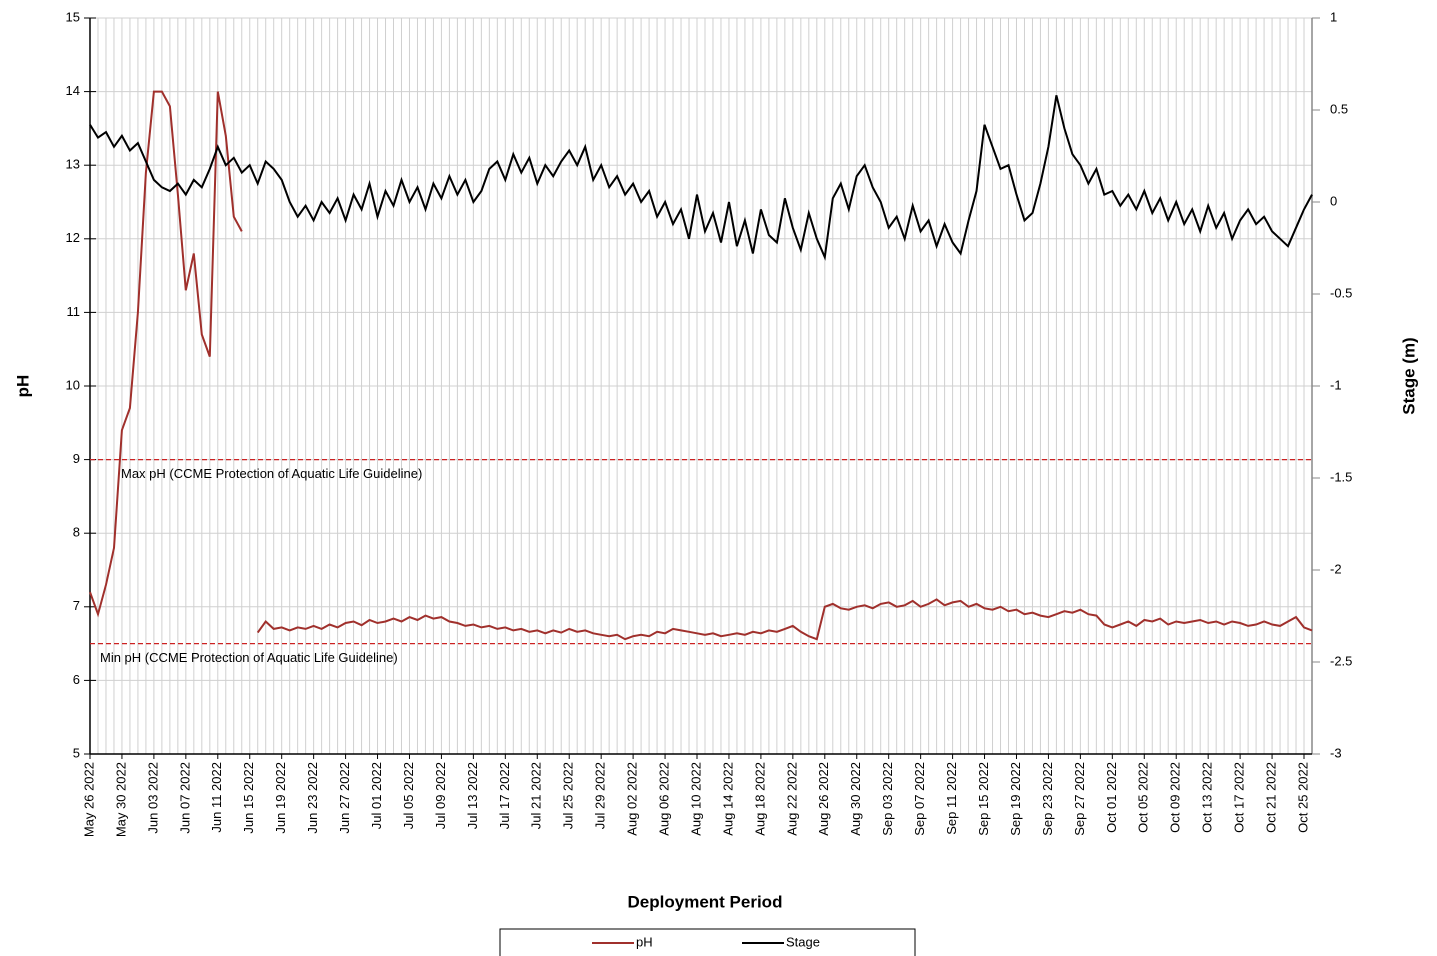 Image resolution: width=1437 pixels, height=956 pixels. I want to click on x-tick-label: Jul 09 2022, so click(440, 795).